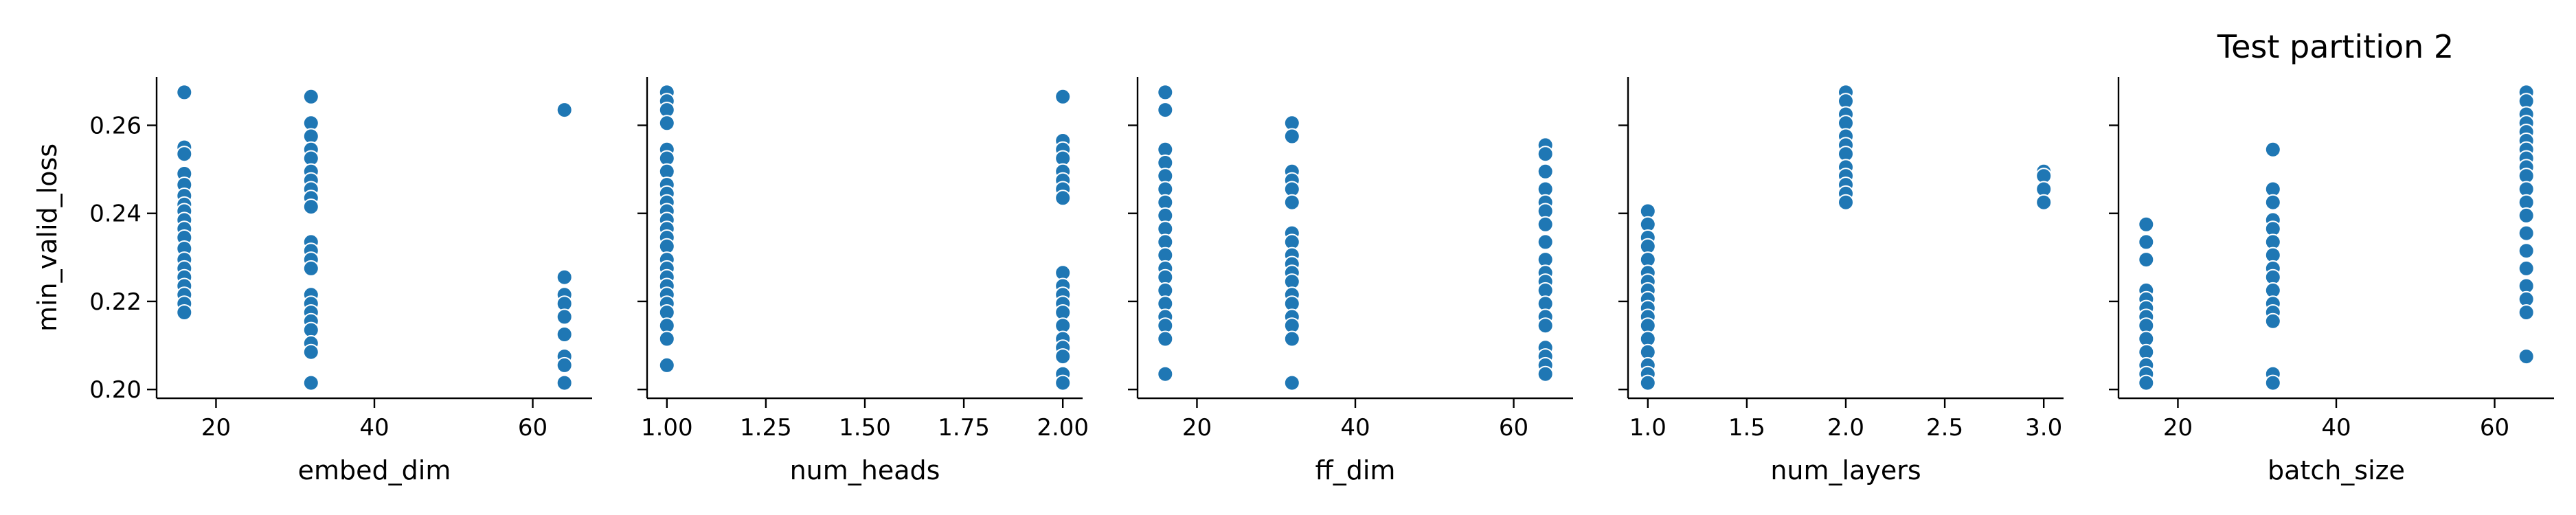 Image resolution: width=2576 pixels, height=515 pixels. I want to click on x-axis-label: batch_size, so click(2336, 470).